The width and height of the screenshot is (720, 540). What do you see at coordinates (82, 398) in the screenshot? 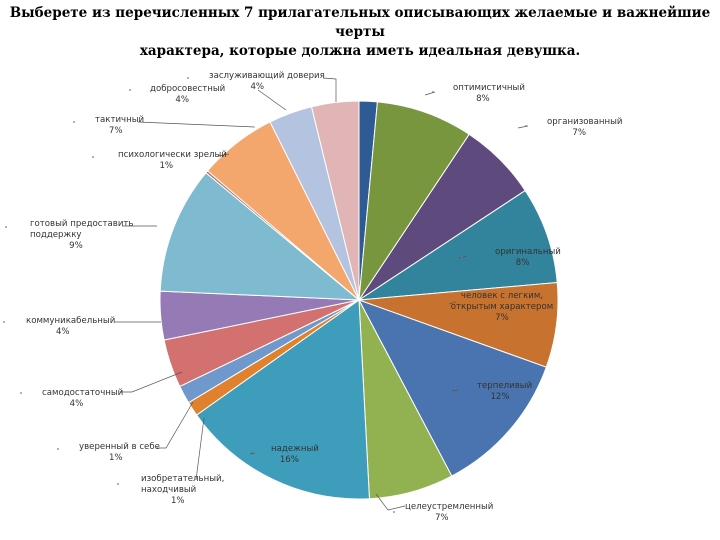
I see `slice-label: самодостаточный 4%` at bounding box center [82, 398].